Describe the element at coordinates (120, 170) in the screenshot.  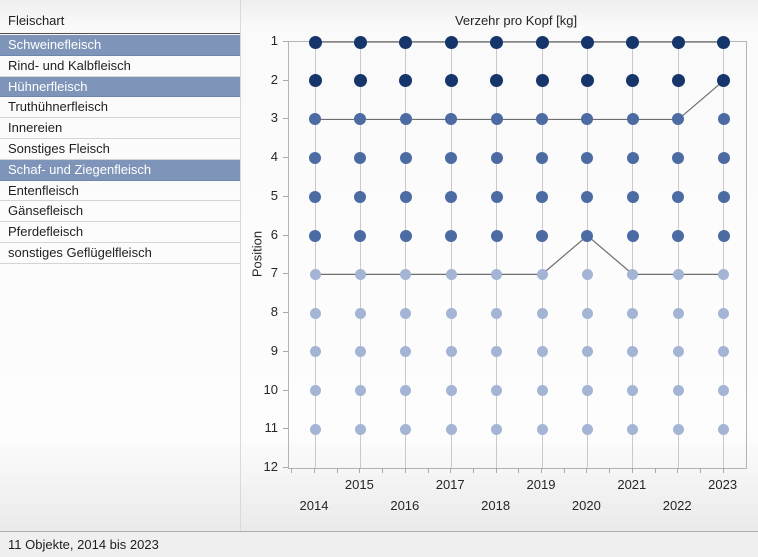
I see `list-item: Schaf- und Ziegenfleisch` at that location.